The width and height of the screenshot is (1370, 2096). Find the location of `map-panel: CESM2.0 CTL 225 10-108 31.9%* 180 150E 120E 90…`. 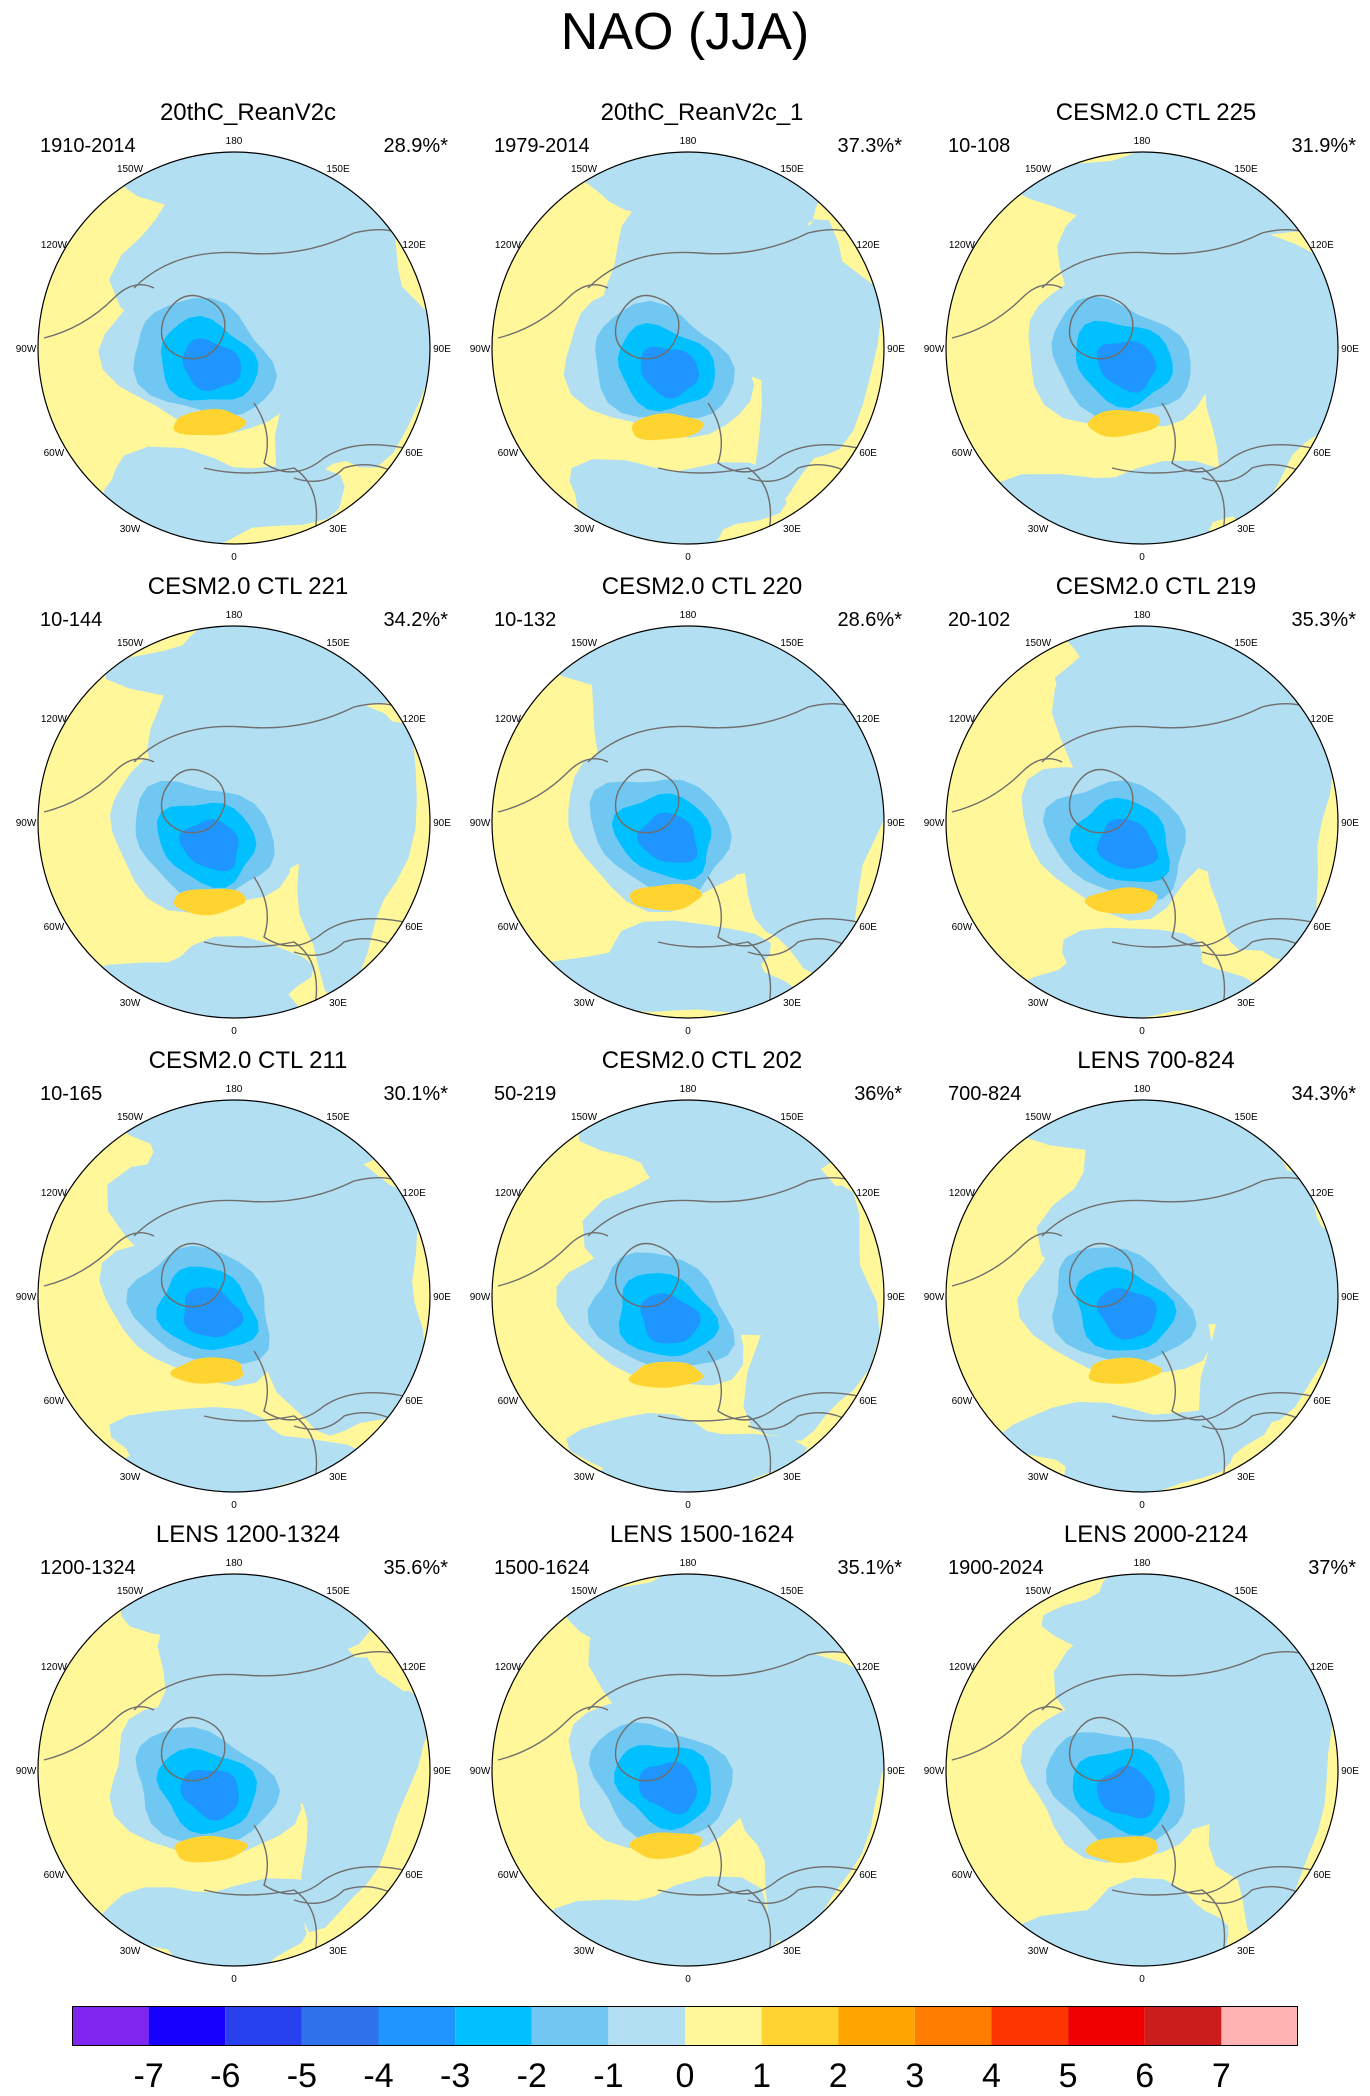

map-panel: CESM2.0 CTL 225 10-108 31.9%* 180 150E 120E 90… is located at coordinates (1145, 338).